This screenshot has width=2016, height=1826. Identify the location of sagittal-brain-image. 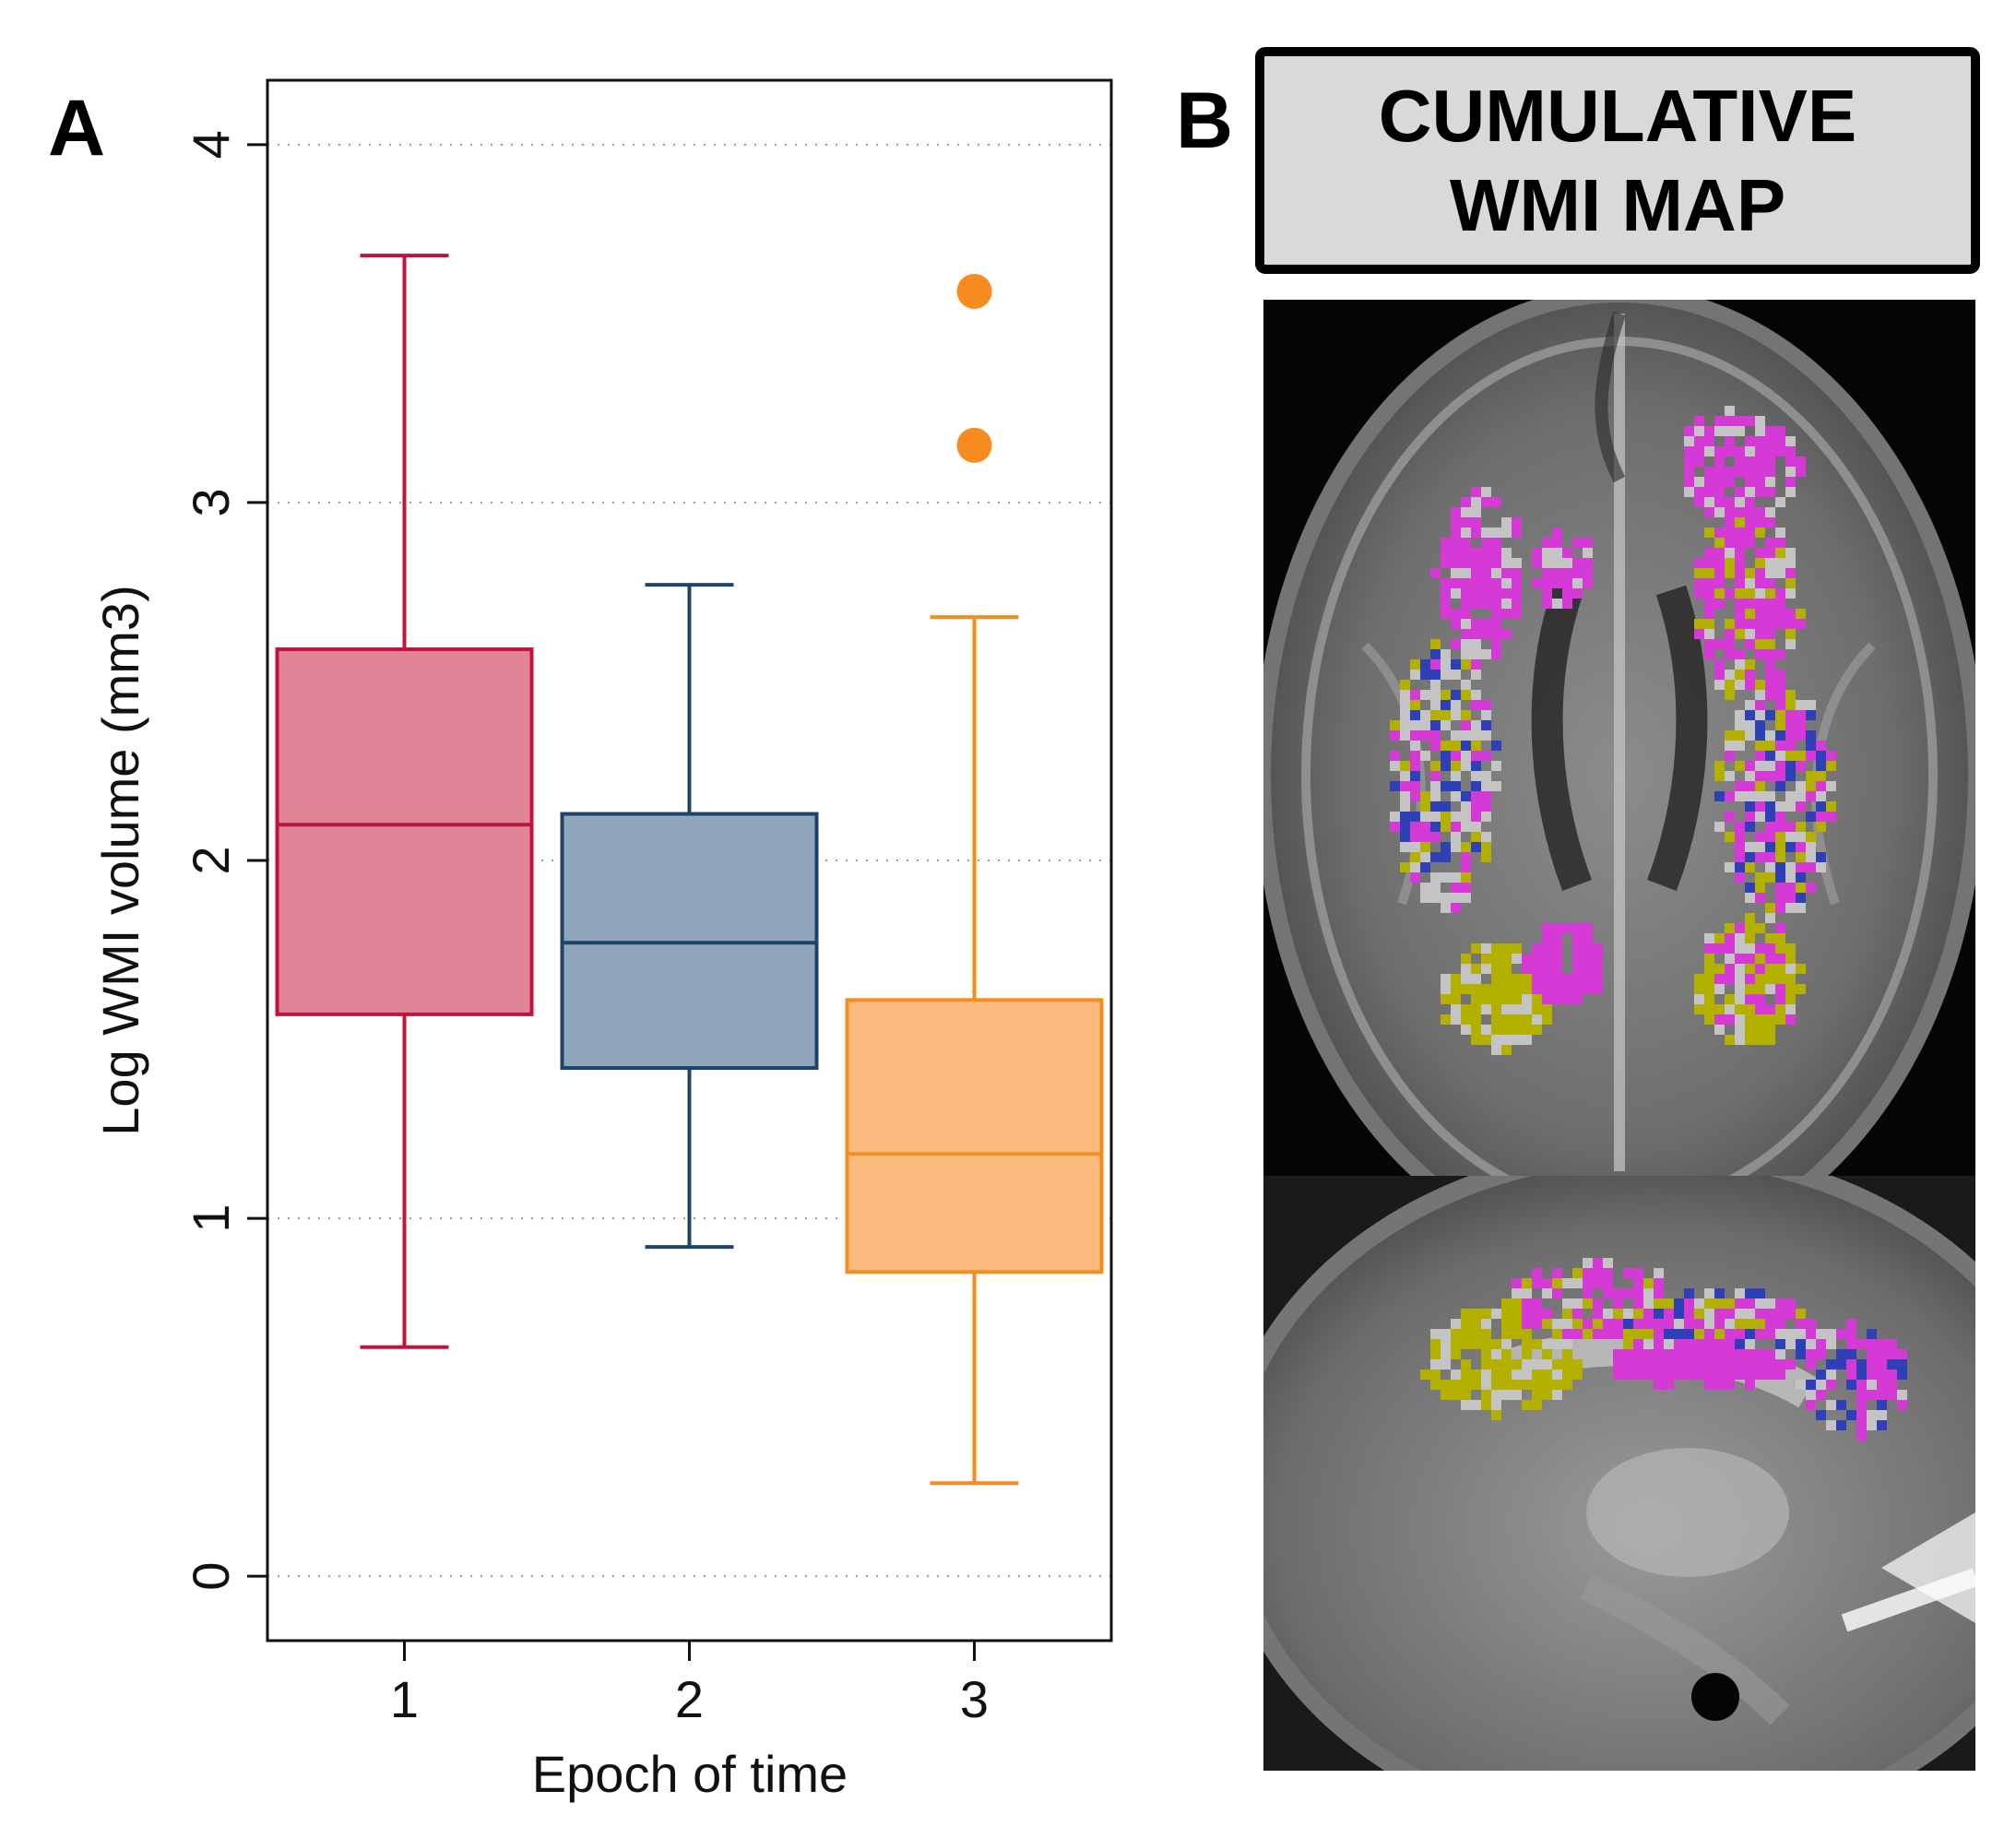
(1619, 1473).